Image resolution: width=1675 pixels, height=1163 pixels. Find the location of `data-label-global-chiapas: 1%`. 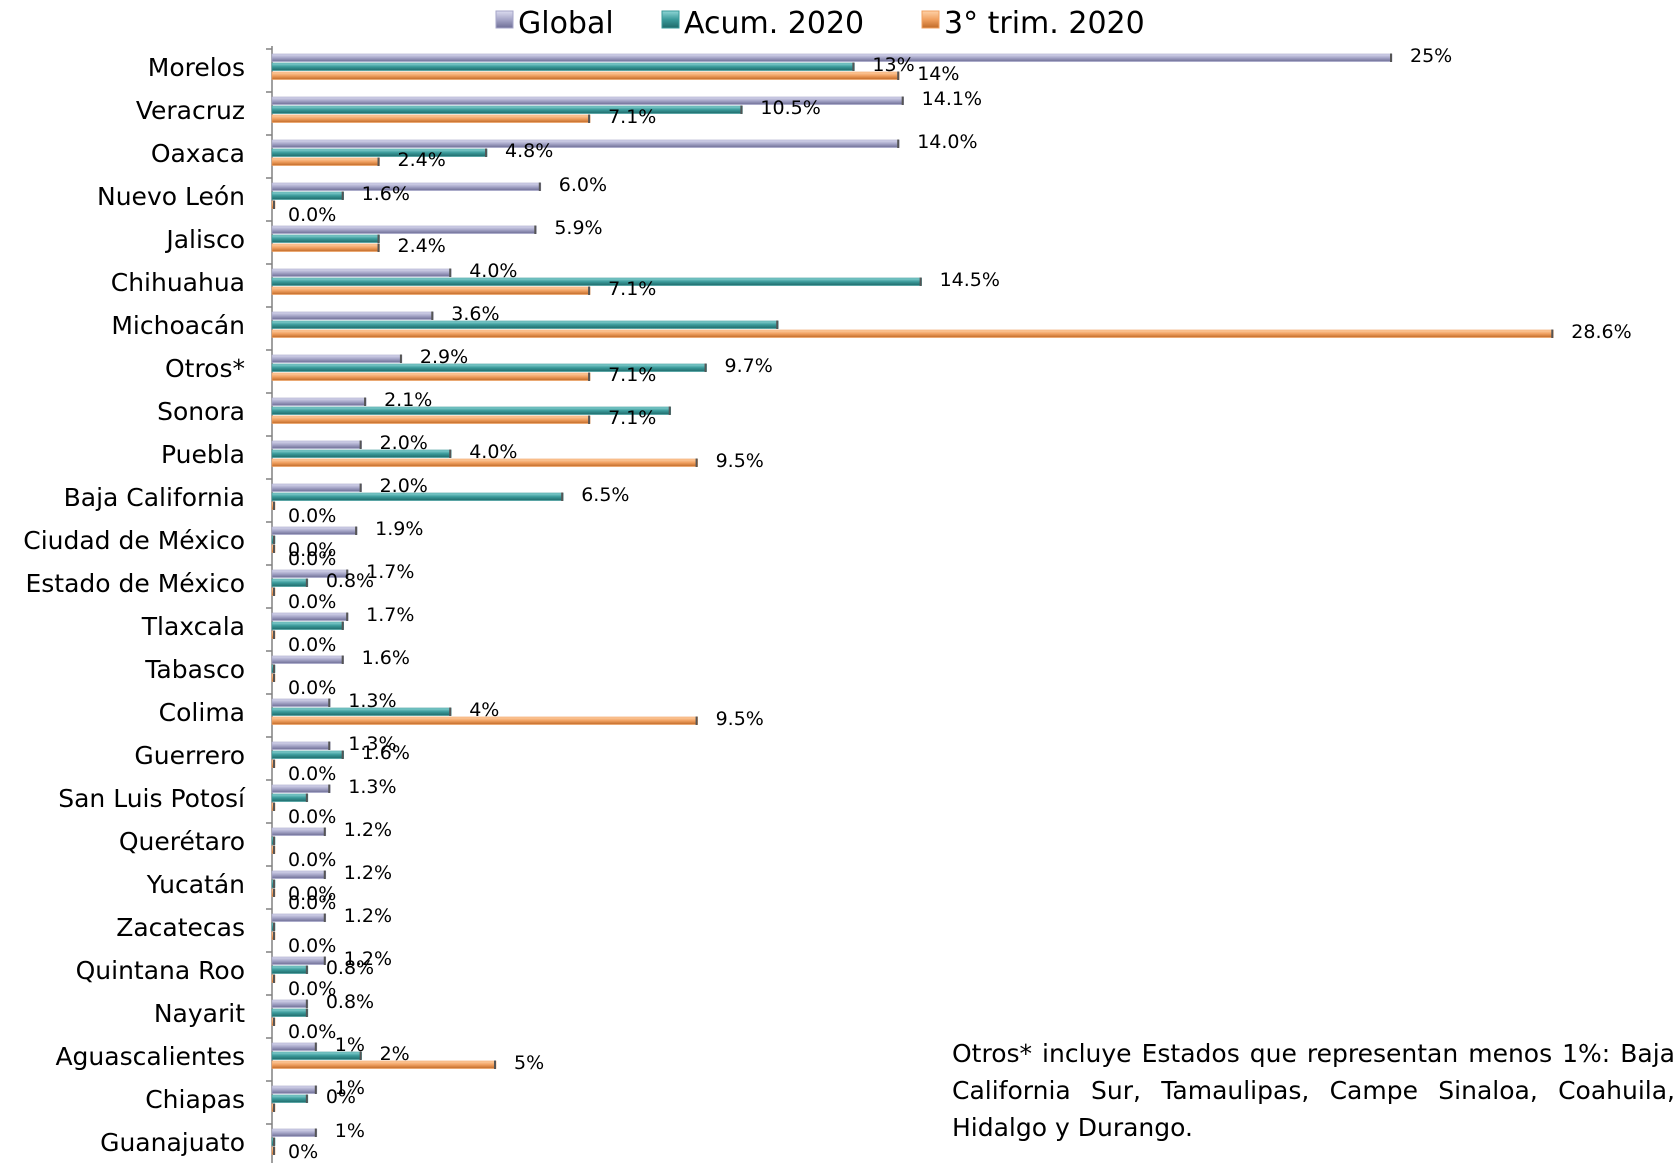

data-label-global-chiapas: 1% is located at coordinates (350, 1088).